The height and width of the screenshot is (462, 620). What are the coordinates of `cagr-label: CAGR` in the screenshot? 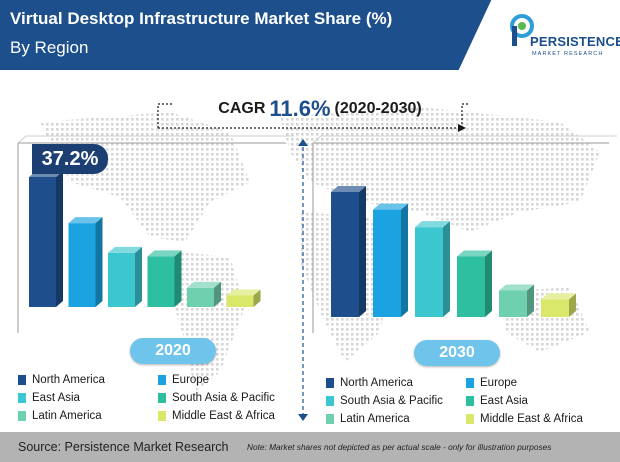 It's located at (242, 108).